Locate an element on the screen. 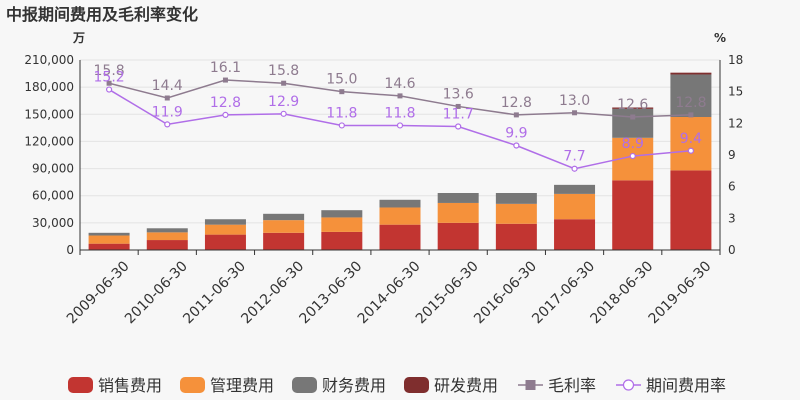 This screenshot has height=400, width=800. data-label-0-10: 12.8 is located at coordinates (690, 103).